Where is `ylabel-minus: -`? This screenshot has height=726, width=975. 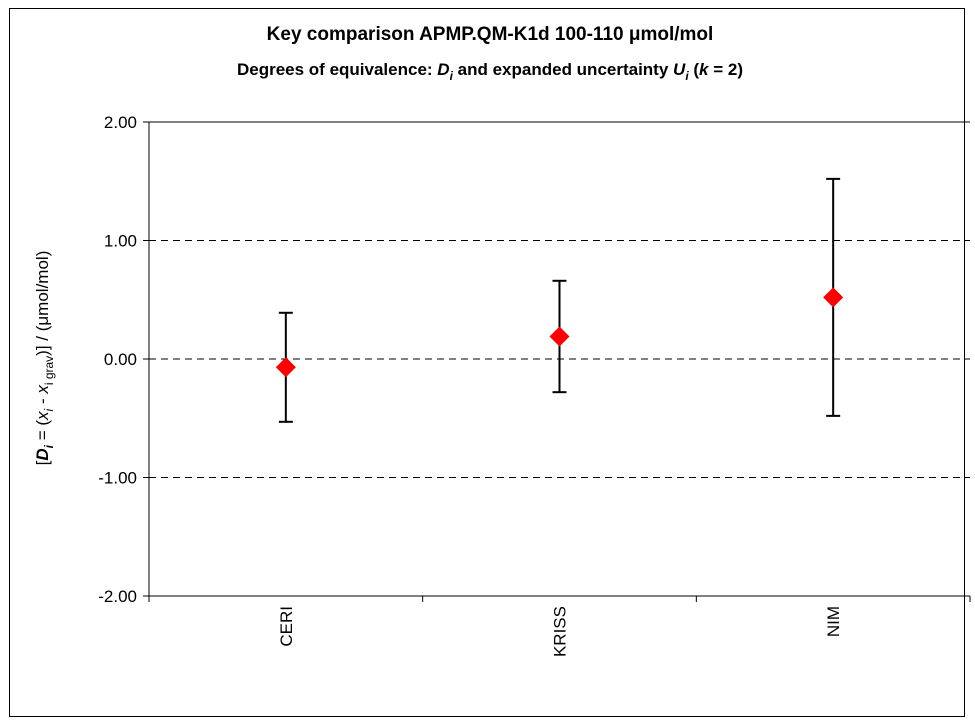
ylabel-minus: - is located at coordinates (42, 401).